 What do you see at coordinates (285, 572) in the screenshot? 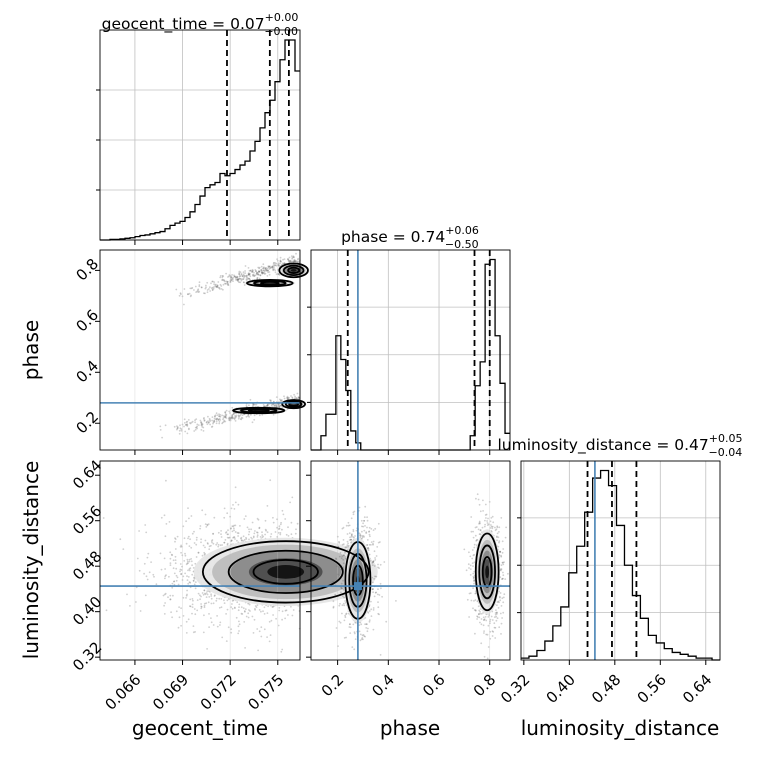
I see `lumdist-mode-contour` at bounding box center [285, 572].